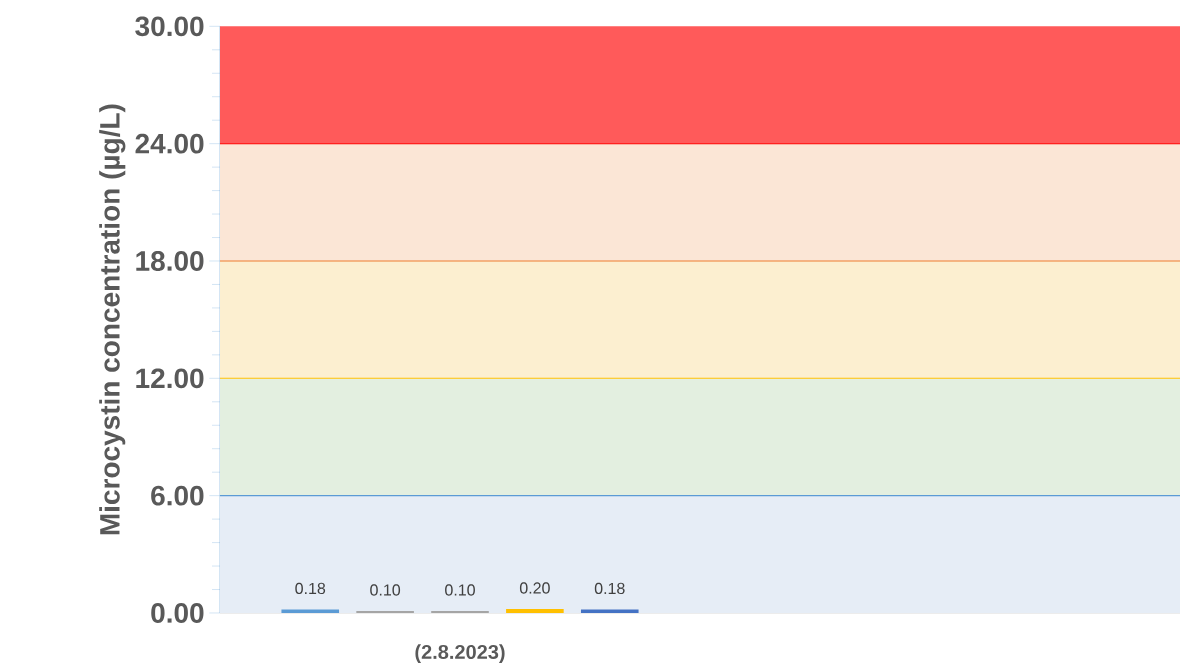 The height and width of the screenshot is (671, 1182). I want to click on y-tick-label: 30.00, so click(169, 26).